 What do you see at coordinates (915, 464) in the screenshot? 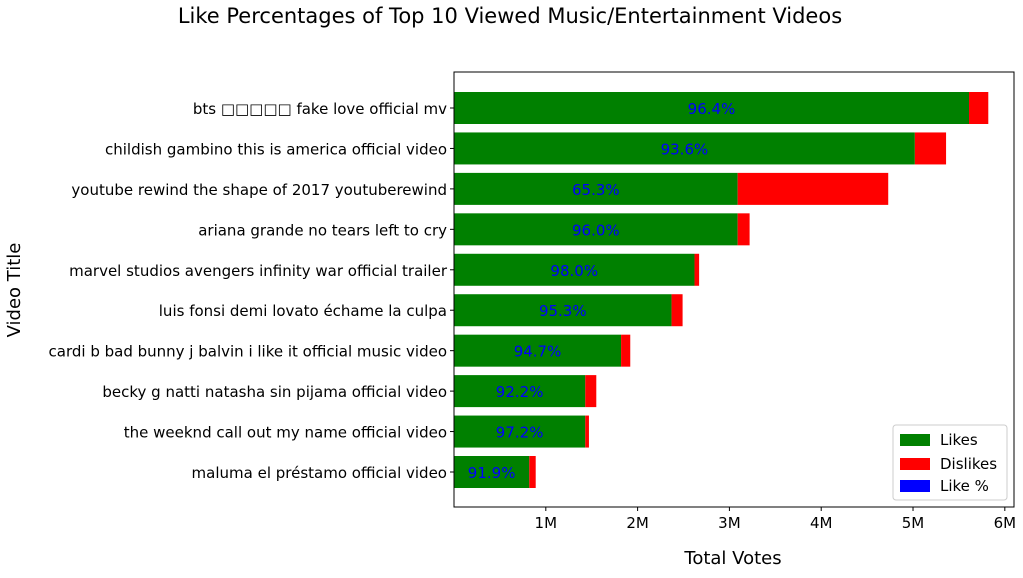
I see `legend-dislikes-swatch` at bounding box center [915, 464].